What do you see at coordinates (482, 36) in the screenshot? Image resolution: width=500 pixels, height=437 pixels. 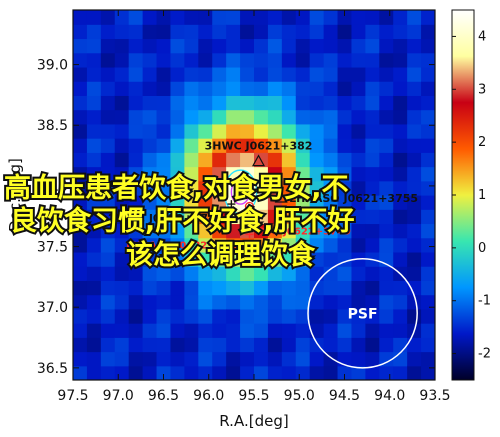 I see `colorbar-tick-label: 4` at bounding box center [482, 36].